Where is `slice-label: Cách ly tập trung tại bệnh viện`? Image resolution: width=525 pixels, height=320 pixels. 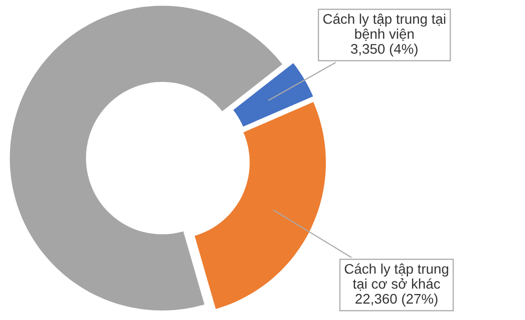
slice-label: Cách ly tập trung tại bệnh viện is located at coordinates (384, 27).